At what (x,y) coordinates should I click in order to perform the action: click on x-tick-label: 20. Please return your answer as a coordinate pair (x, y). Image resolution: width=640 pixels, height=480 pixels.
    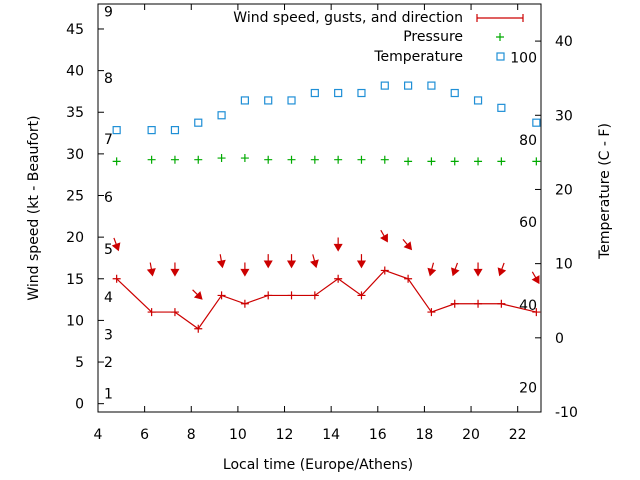
    Looking at the image, I should click on (471, 435).